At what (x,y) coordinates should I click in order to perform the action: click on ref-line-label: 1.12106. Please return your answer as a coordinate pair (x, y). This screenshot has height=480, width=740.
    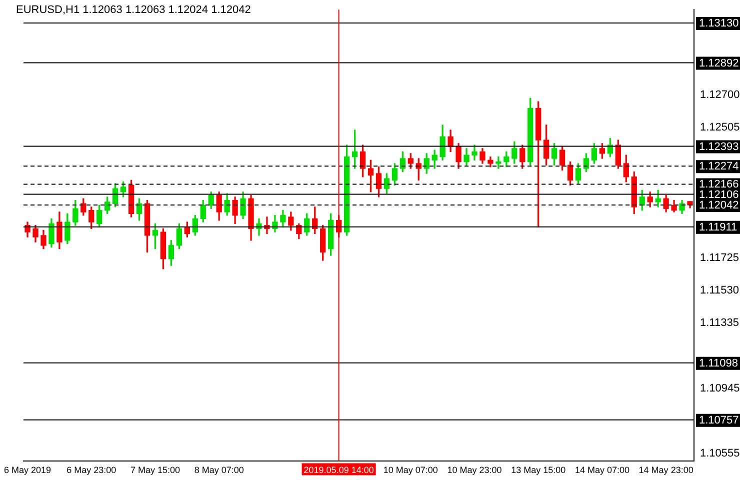
    Looking at the image, I should click on (719, 194).